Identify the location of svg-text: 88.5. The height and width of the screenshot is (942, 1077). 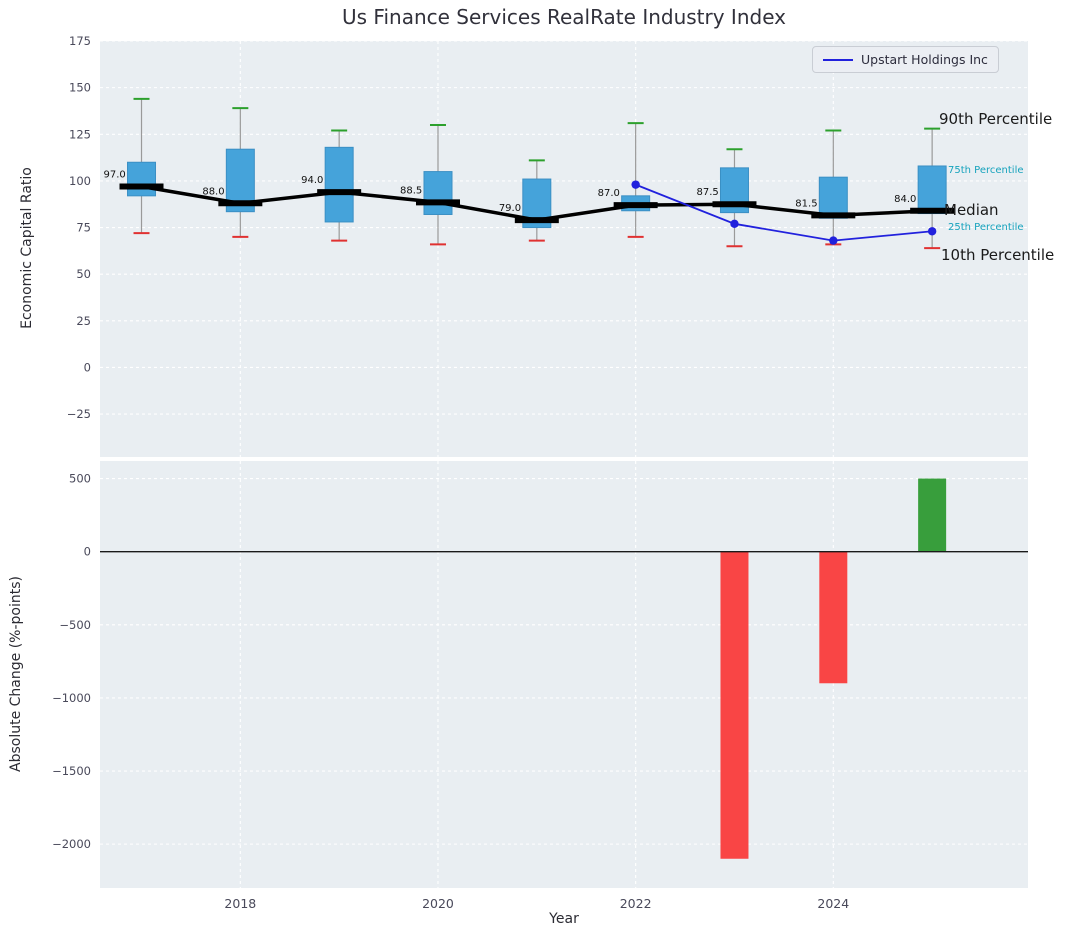
(411, 190).